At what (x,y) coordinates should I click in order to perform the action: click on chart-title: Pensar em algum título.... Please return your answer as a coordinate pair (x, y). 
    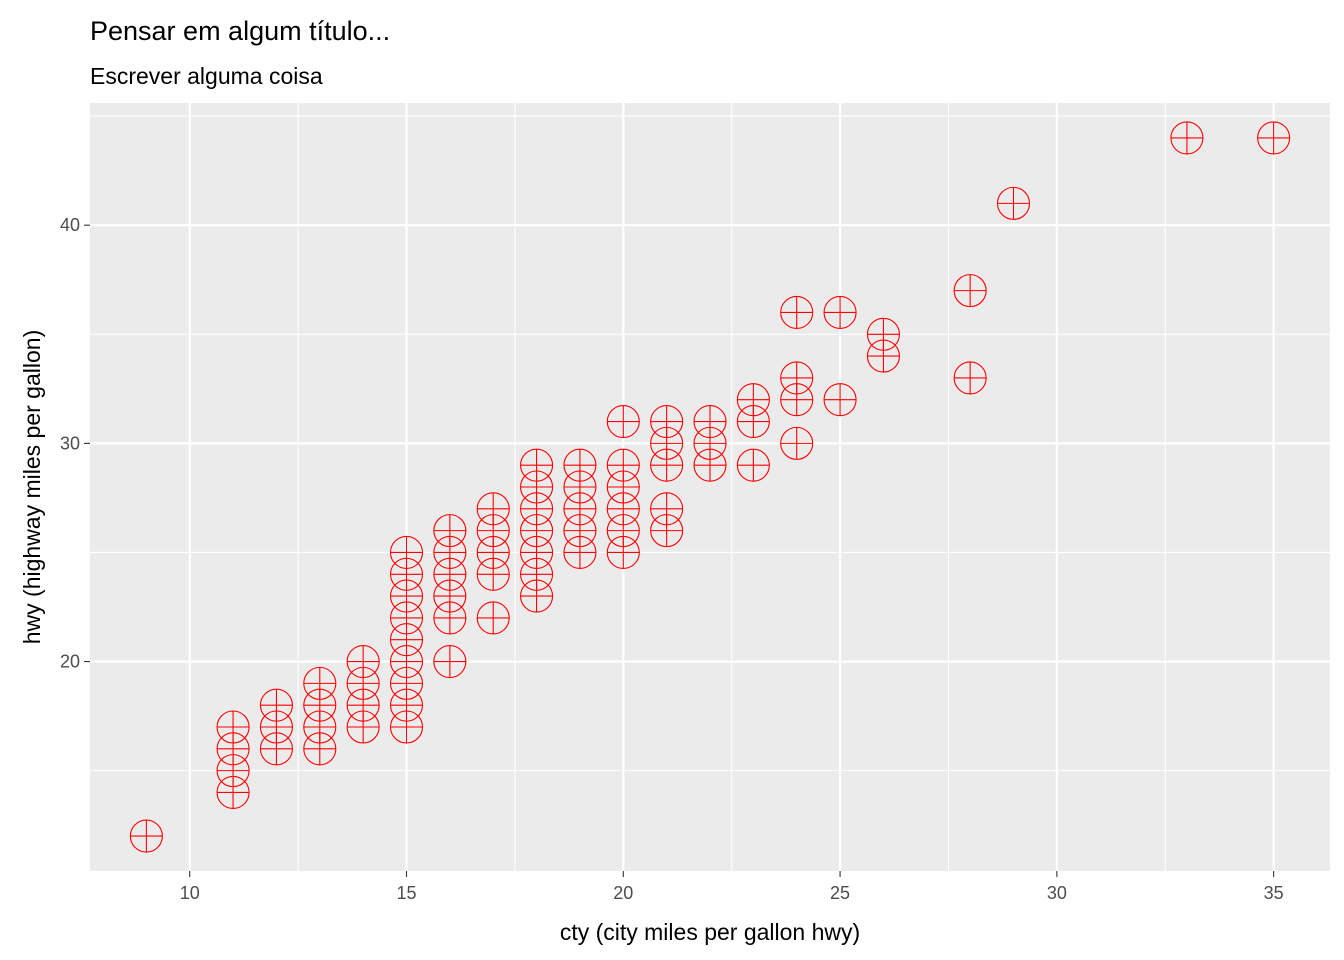
    Looking at the image, I should click on (240, 31).